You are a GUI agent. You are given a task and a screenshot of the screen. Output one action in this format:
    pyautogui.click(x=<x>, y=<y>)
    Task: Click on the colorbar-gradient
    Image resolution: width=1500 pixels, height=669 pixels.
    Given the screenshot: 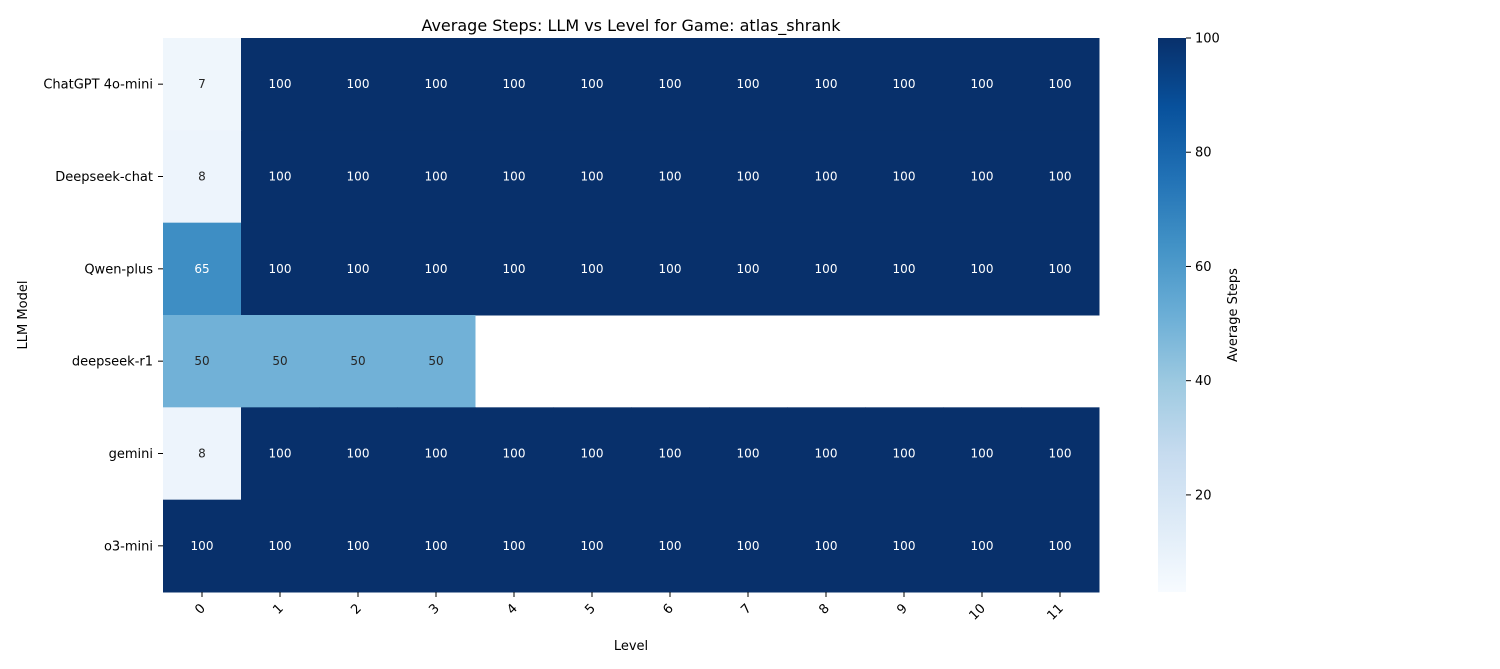 What is the action you would take?
    pyautogui.click(x=1172, y=315)
    